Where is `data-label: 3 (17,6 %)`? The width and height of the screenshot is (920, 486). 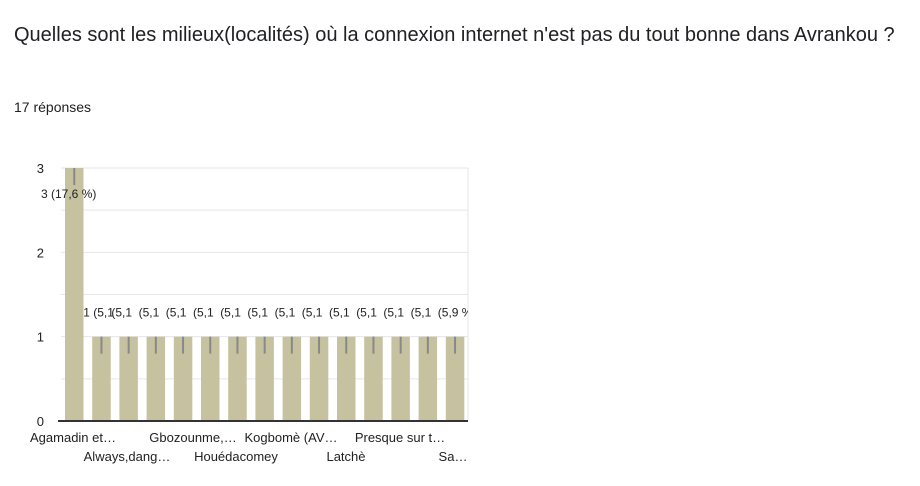 data-label: 3 (17,6 %) is located at coordinates (68, 194).